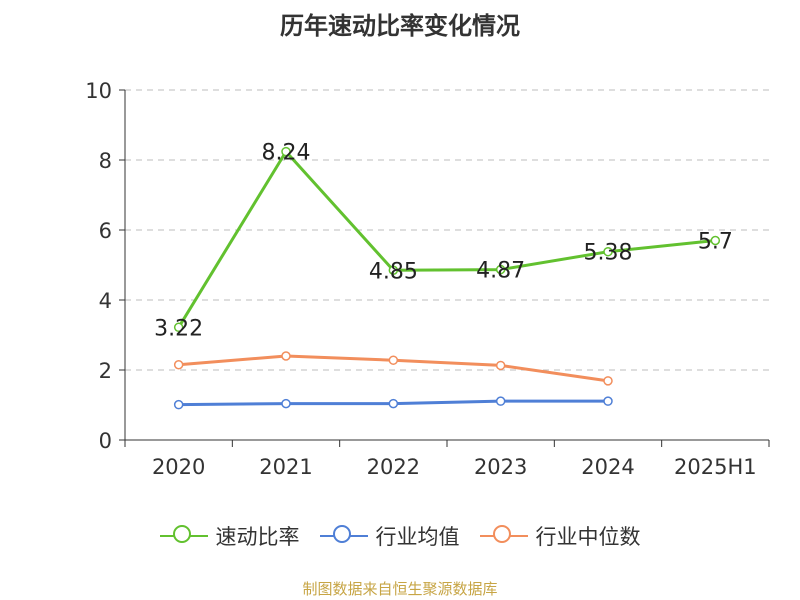 Image resolution: width=800 pixels, height=600 pixels. I want to click on data-label: 8.24, so click(286, 153).